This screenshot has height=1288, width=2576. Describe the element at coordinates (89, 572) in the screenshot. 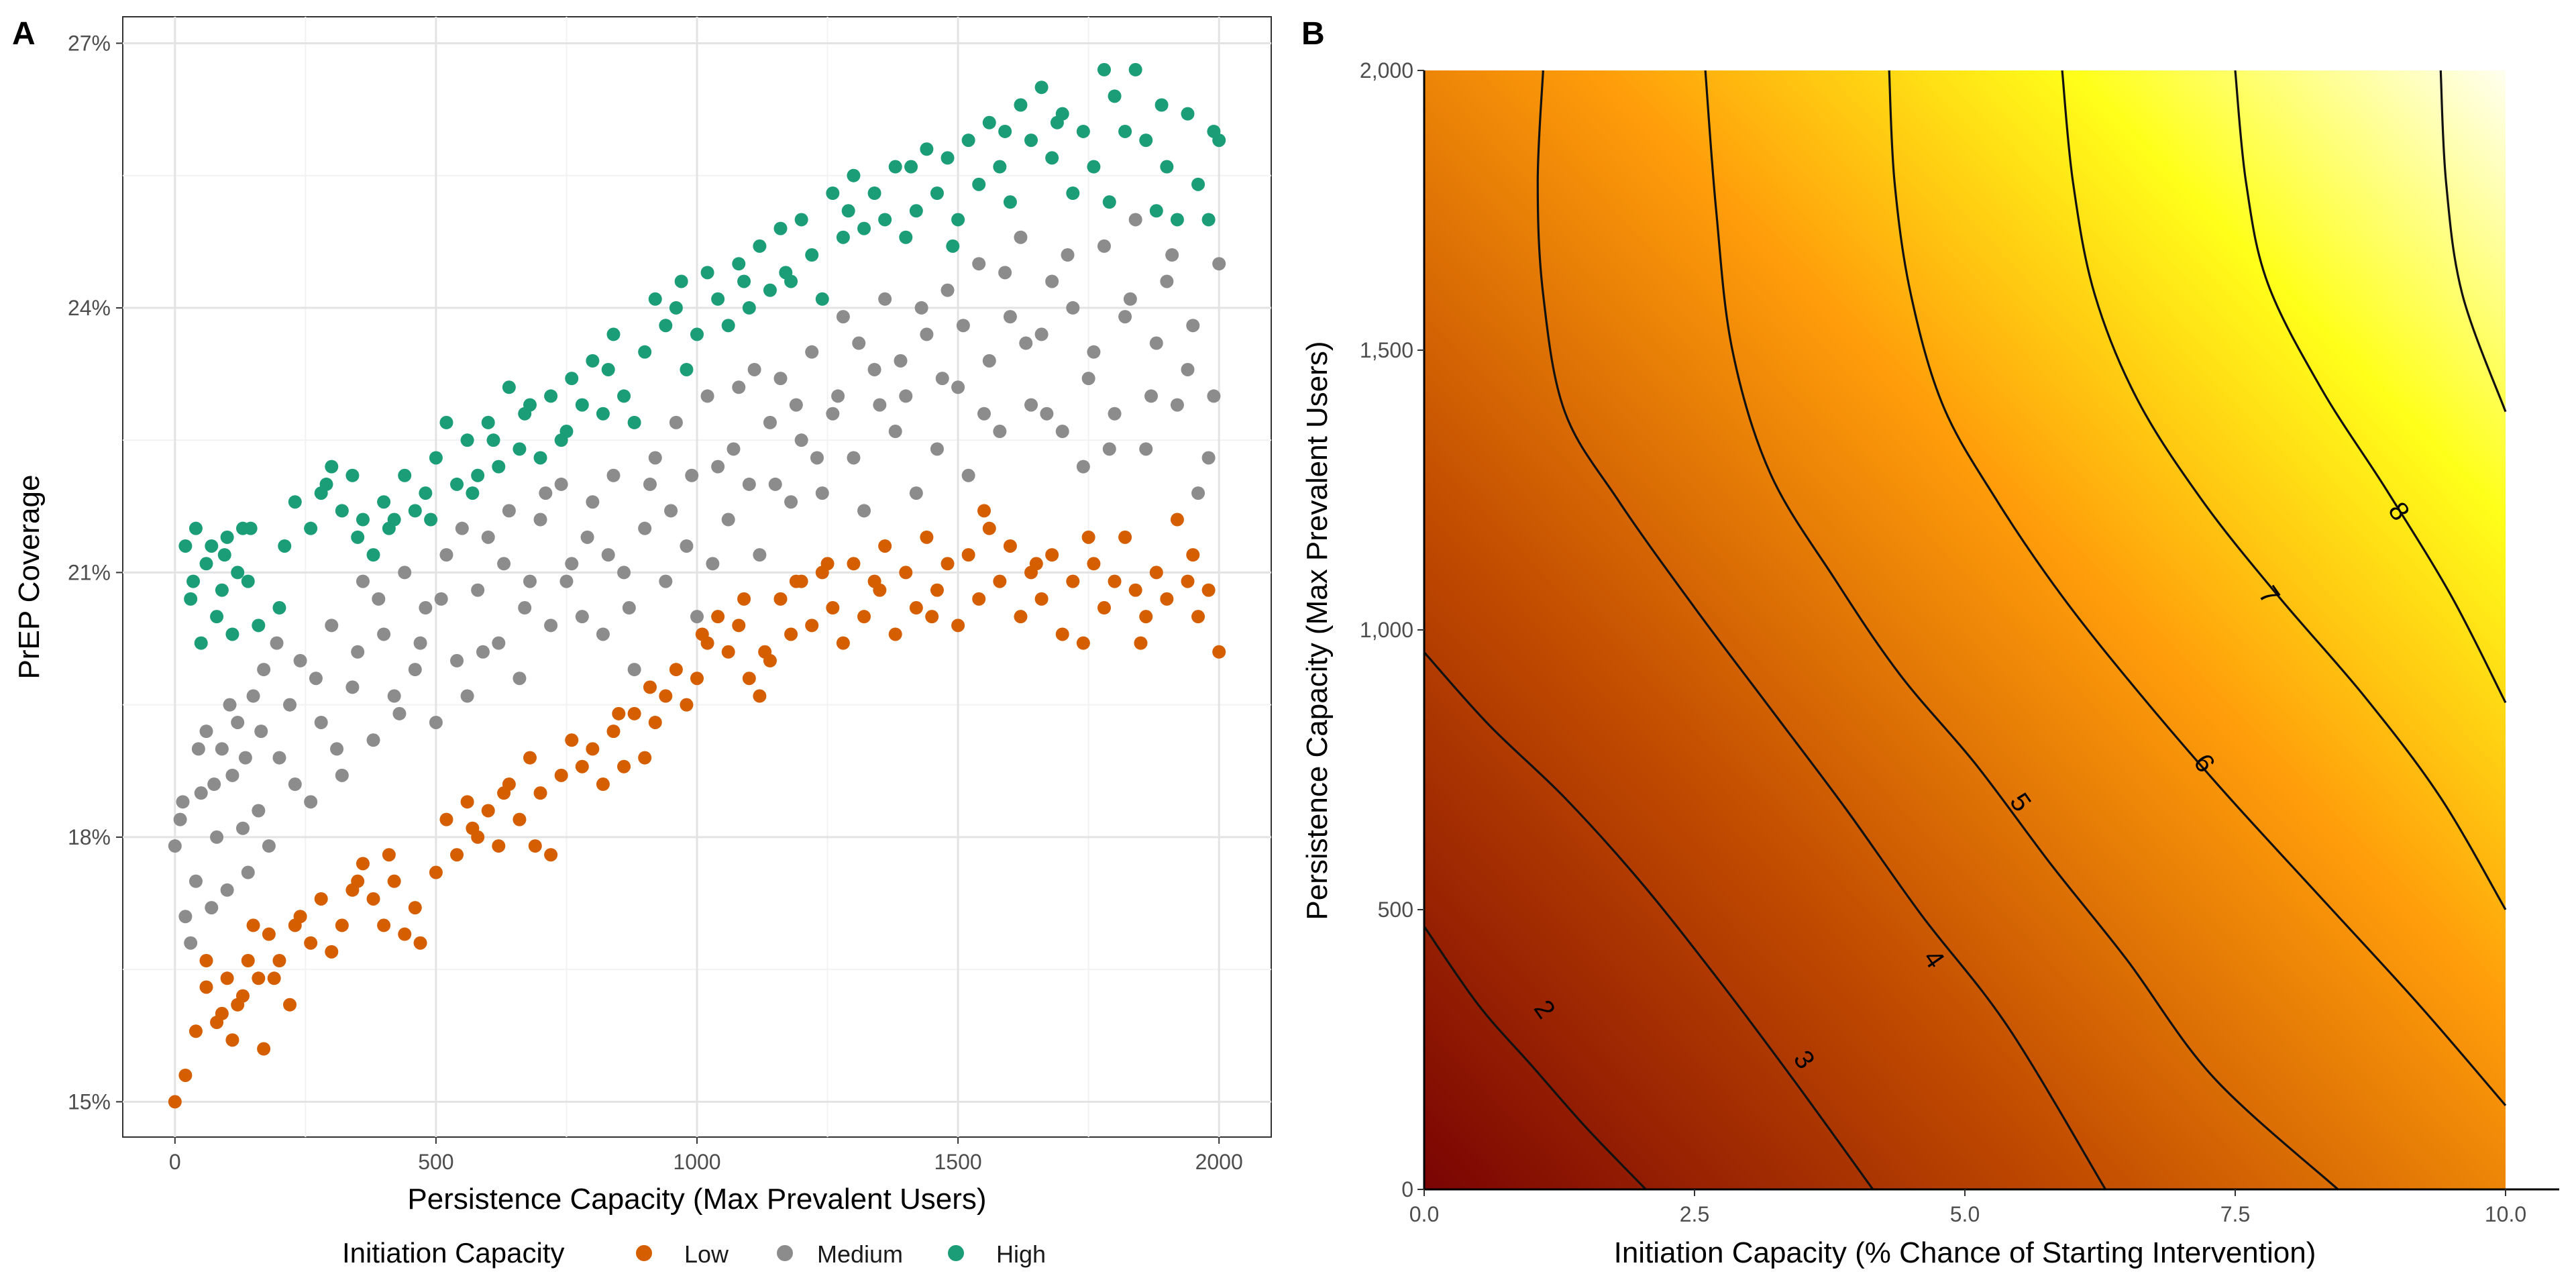

I see `y-tick-label: 21%` at that location.